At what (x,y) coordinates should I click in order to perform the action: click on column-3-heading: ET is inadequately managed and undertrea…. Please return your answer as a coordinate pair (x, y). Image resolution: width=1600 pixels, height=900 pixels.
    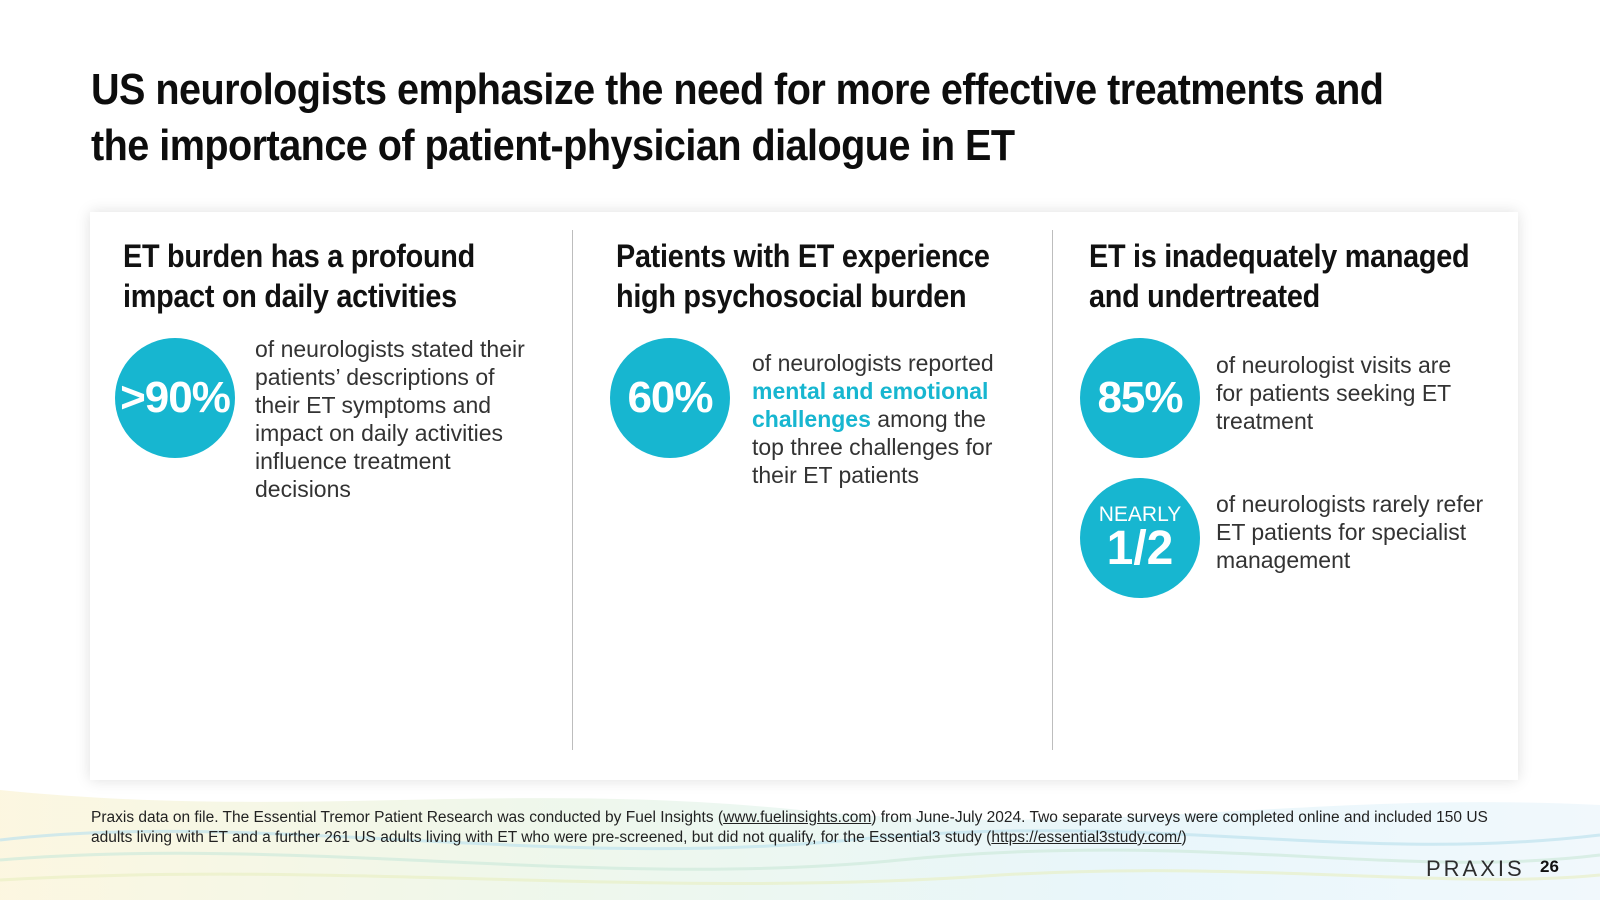
    Looking at the image, I should click on (1279, 276).